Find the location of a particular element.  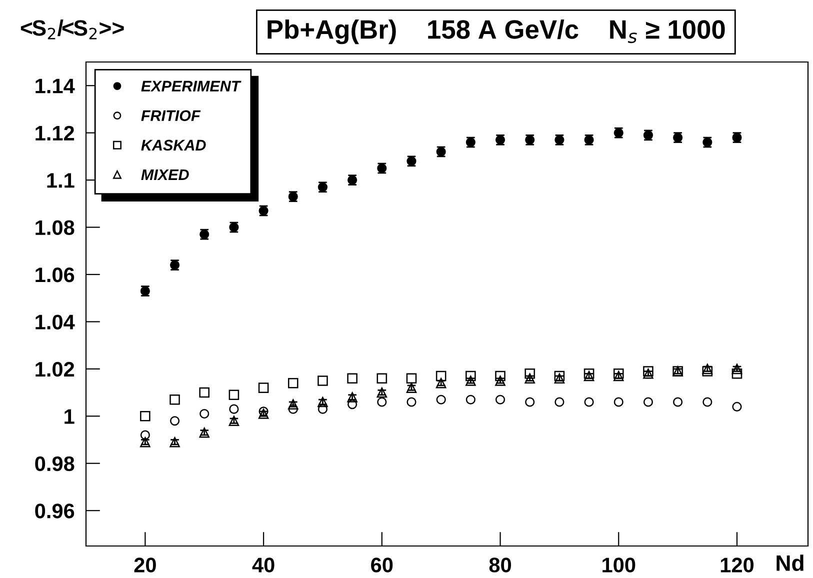

y-tick-label: 1.02 is located at coordinates (55, 369).